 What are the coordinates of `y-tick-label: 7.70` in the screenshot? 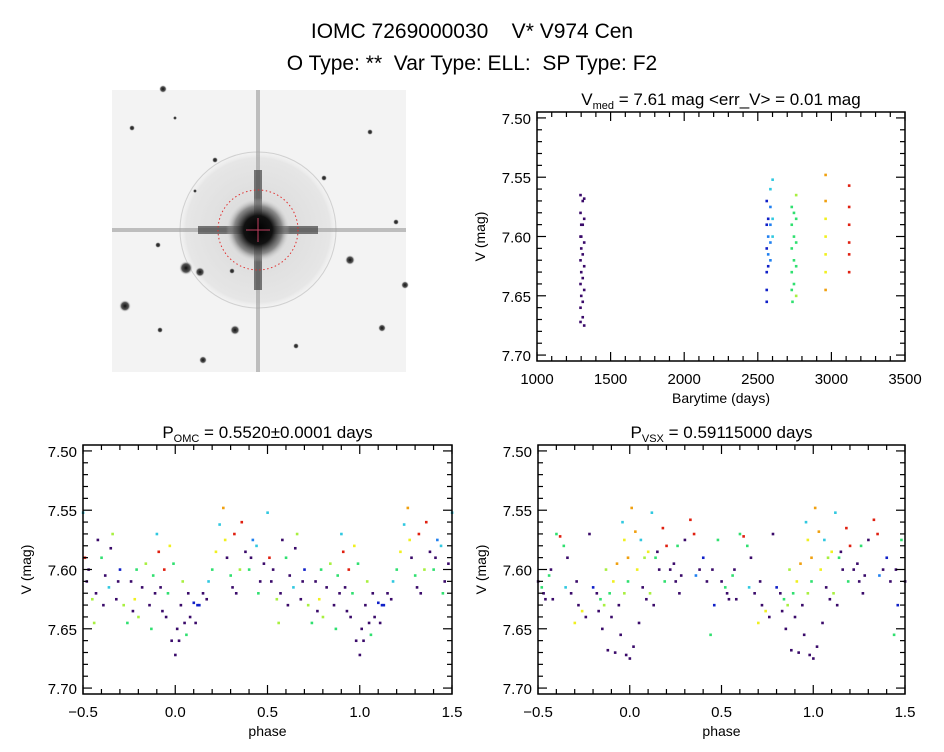 It's located at (517, 689).